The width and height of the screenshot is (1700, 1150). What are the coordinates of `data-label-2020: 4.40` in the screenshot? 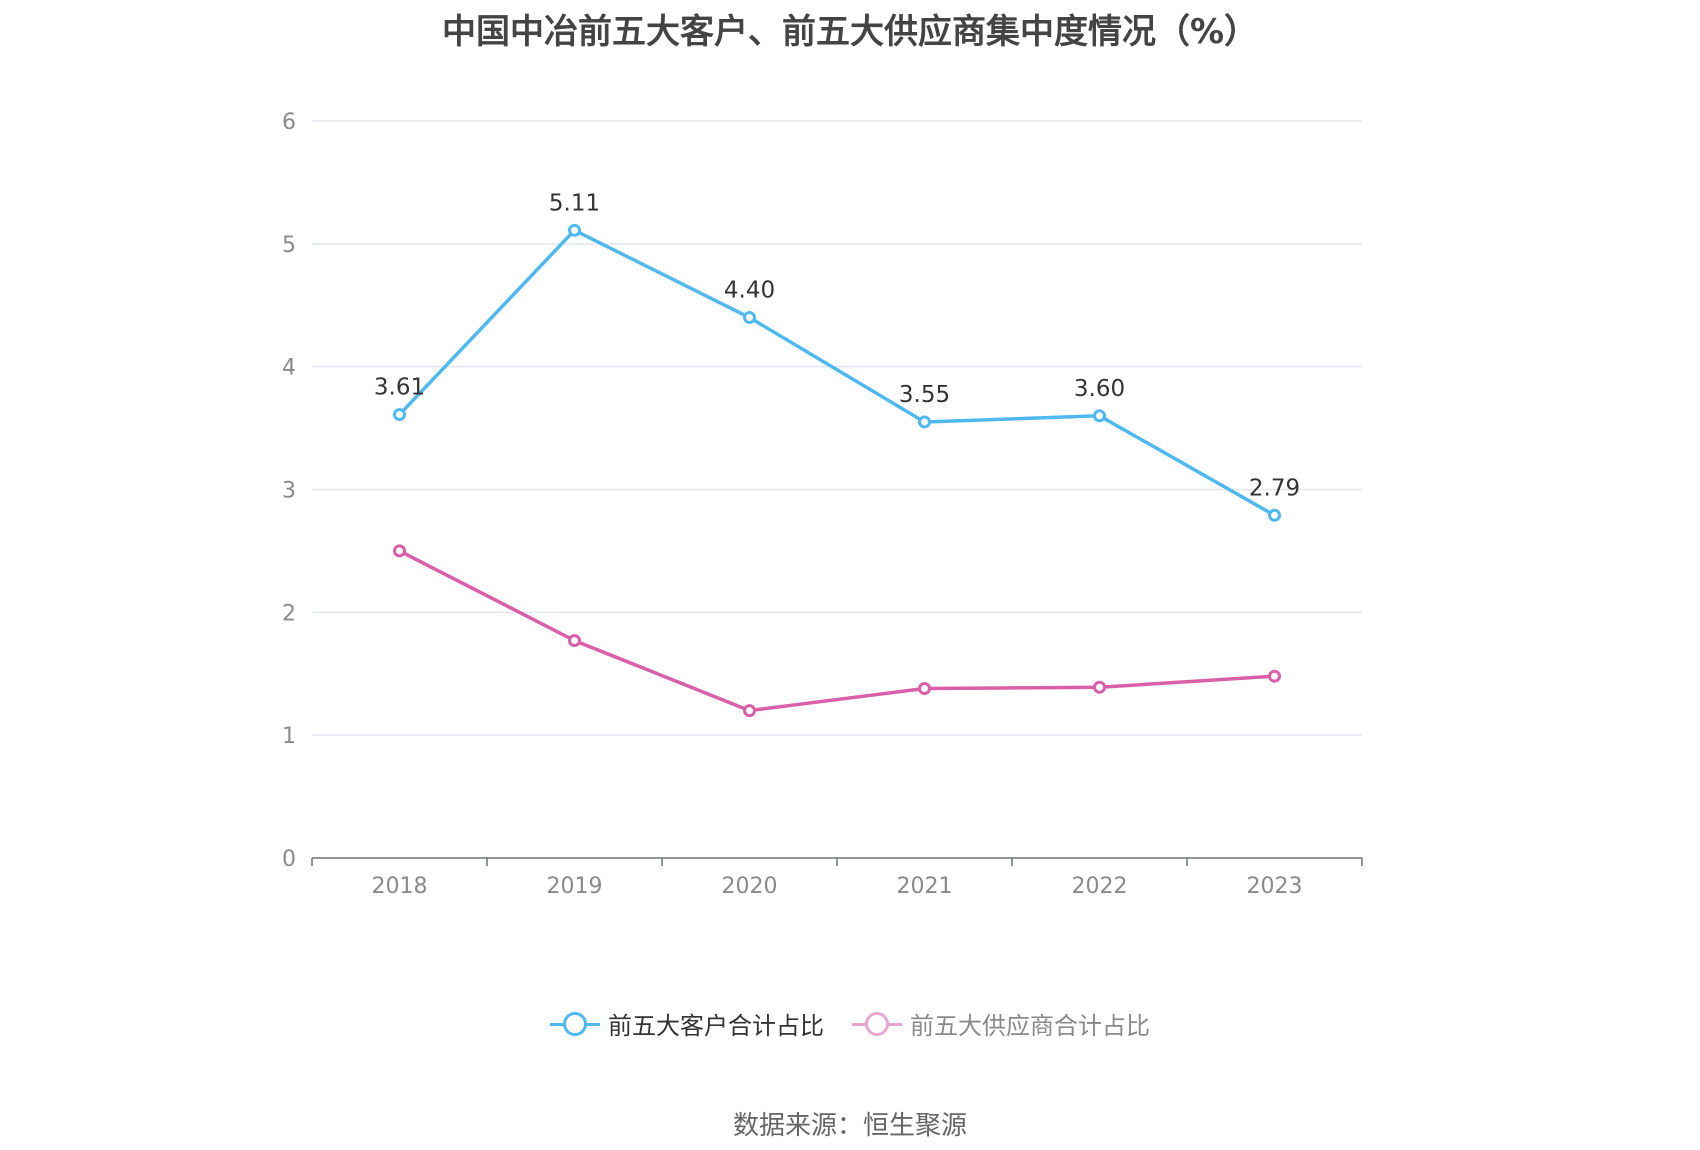 It's located at (749, 291).